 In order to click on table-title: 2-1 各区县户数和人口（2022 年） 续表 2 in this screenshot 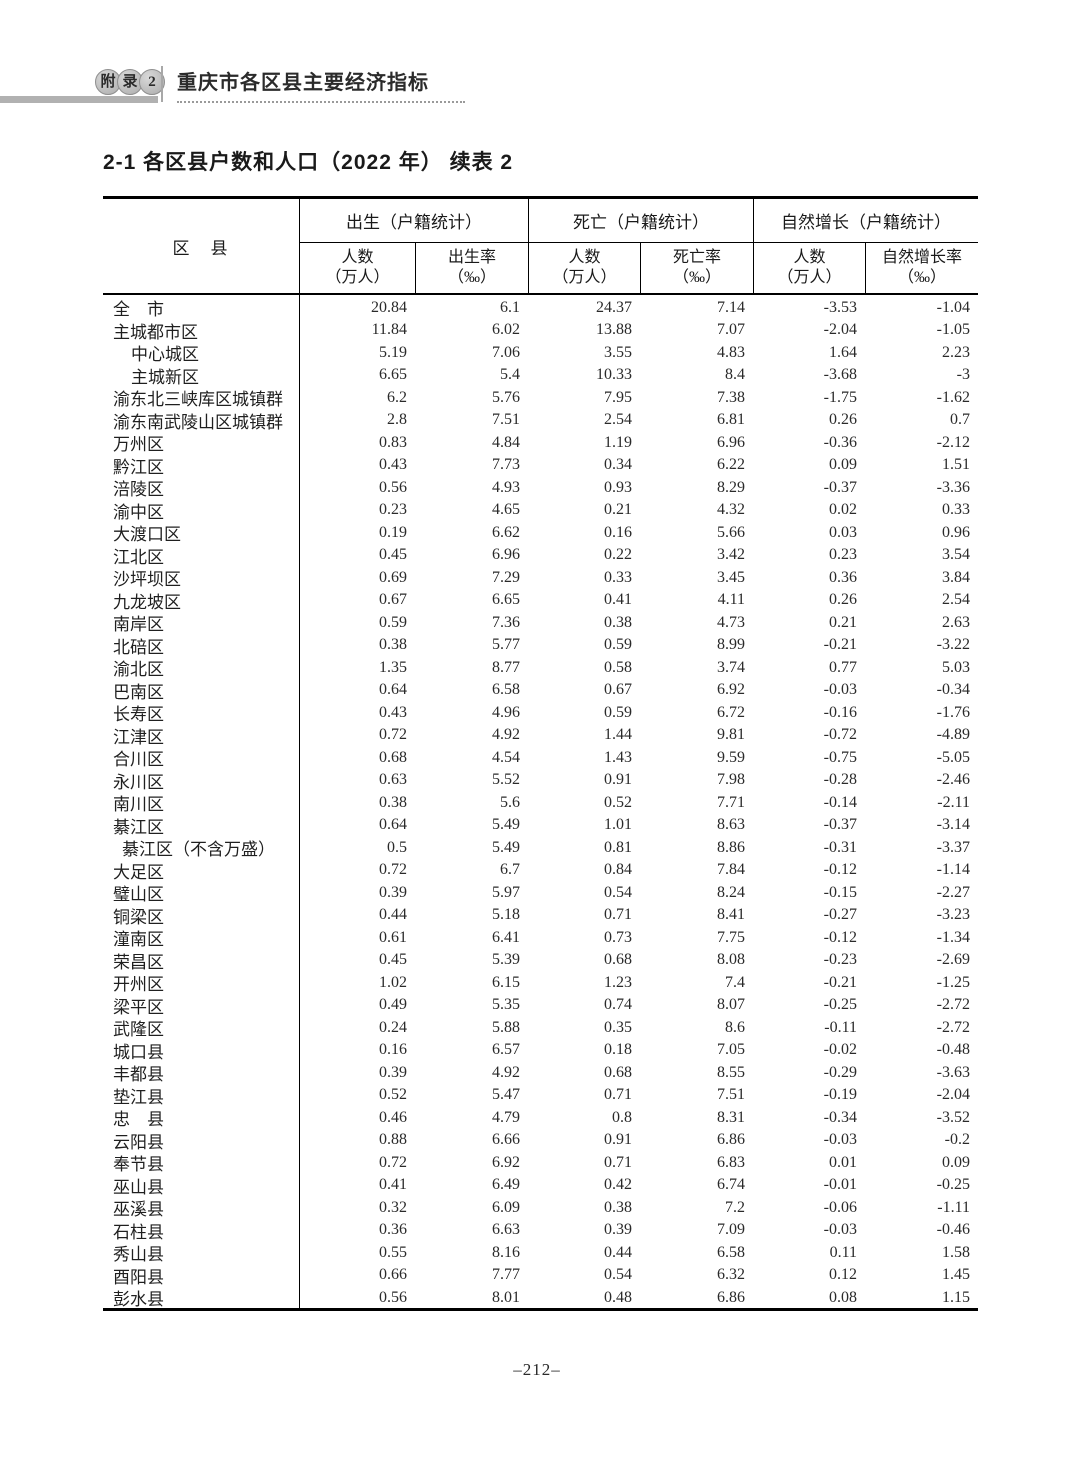, I will do `click(308, 162)`.